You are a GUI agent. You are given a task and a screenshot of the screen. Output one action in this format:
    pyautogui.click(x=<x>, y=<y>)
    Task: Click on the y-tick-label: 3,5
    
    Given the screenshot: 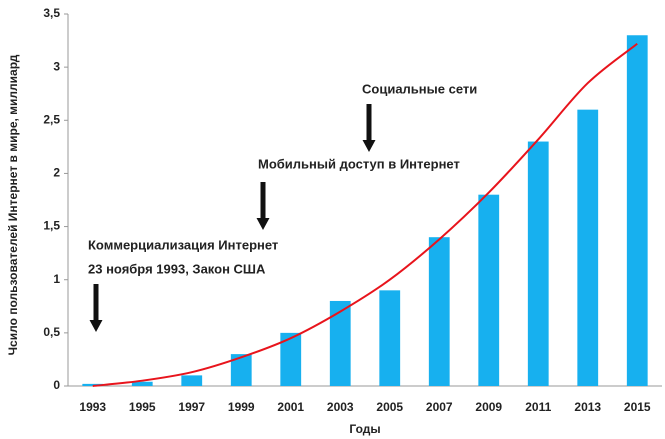 What is the action you would take?
    pyautogui.click(x=51, y=13)
    